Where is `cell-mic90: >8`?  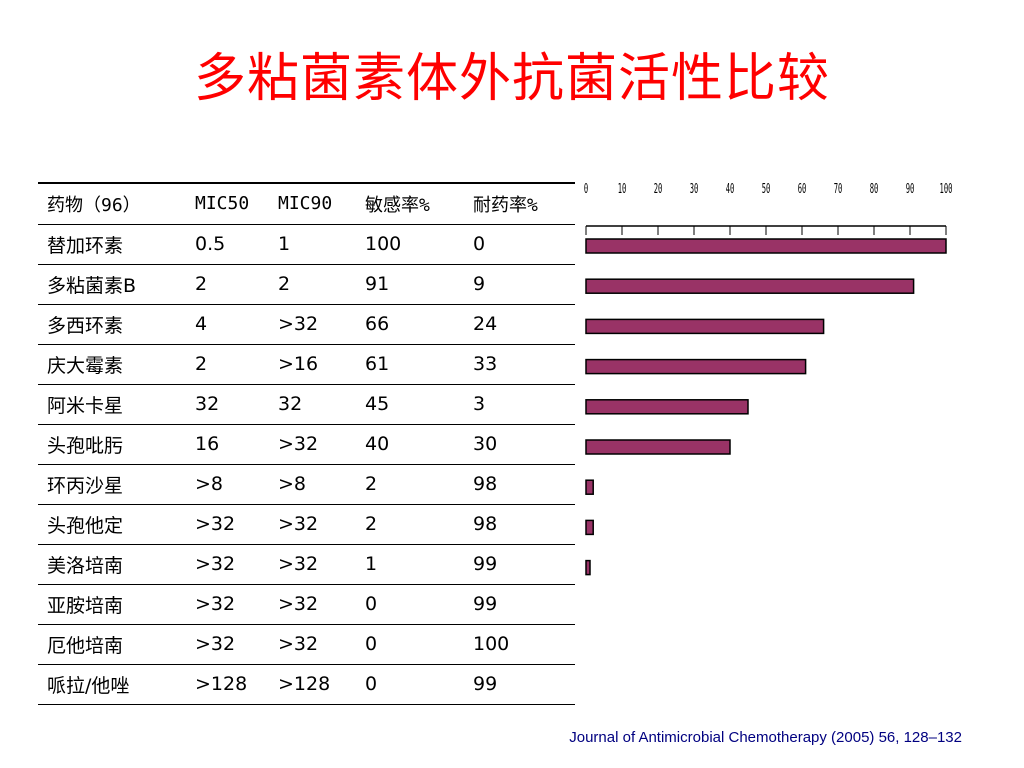 cell-mic90: >8 is located at coordinates (312, 484).